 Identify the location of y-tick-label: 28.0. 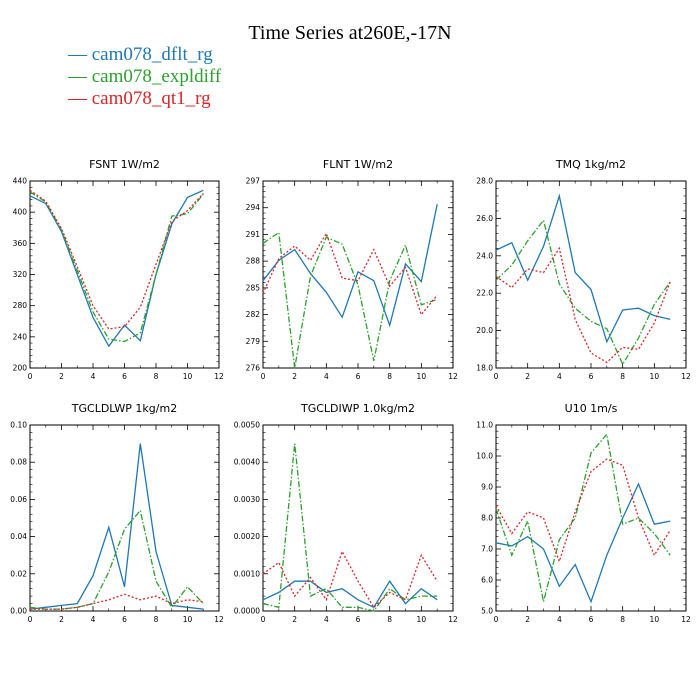
(484, 181).